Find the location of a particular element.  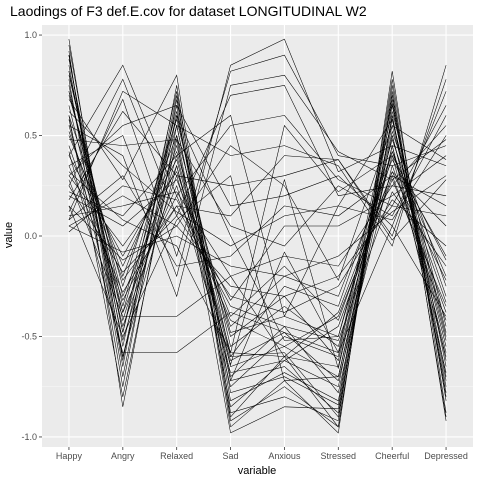

y-tick-label: 0.5 is located at coordinates (30, 136).